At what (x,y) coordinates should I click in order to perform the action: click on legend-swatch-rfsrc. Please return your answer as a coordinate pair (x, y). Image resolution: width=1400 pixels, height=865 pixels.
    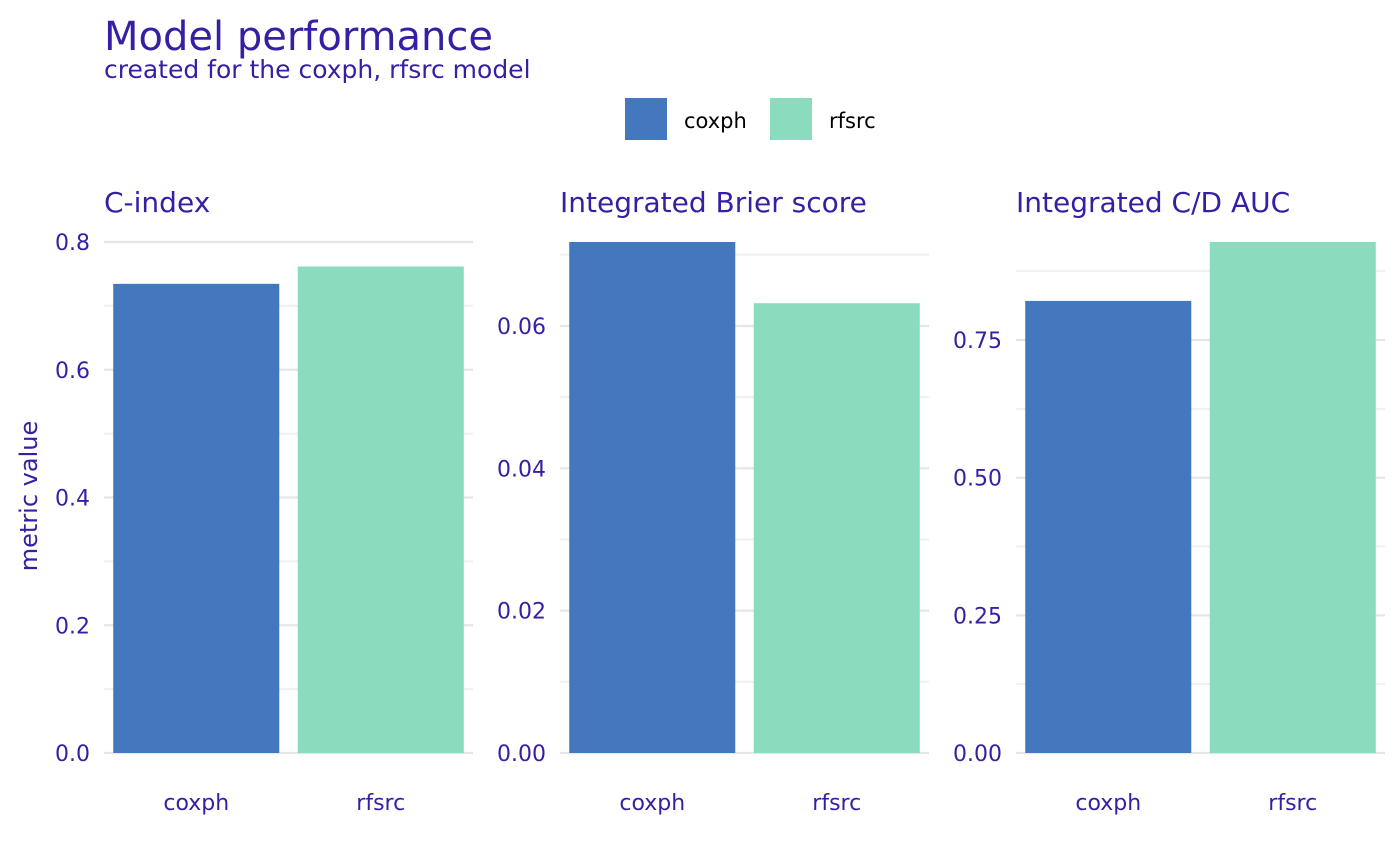
    Looking at the image, I should click on (791, 119).